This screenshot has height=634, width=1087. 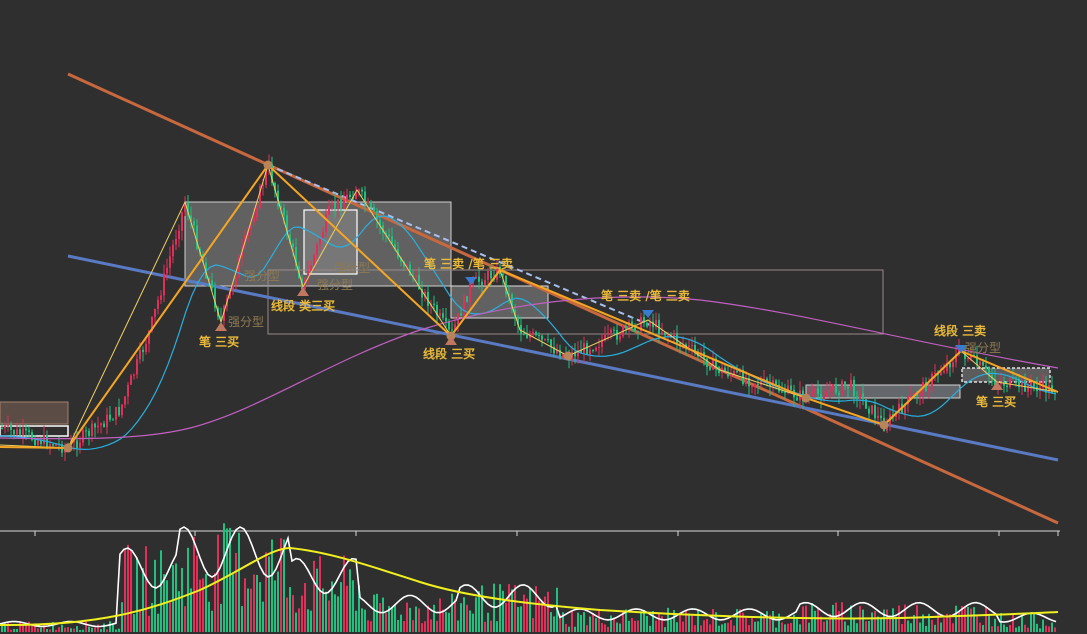 What do you see at coordinates (219, 341) in the screenshot?
I see `annotation-label: 笔 三买` at bounding box center [219, 341].